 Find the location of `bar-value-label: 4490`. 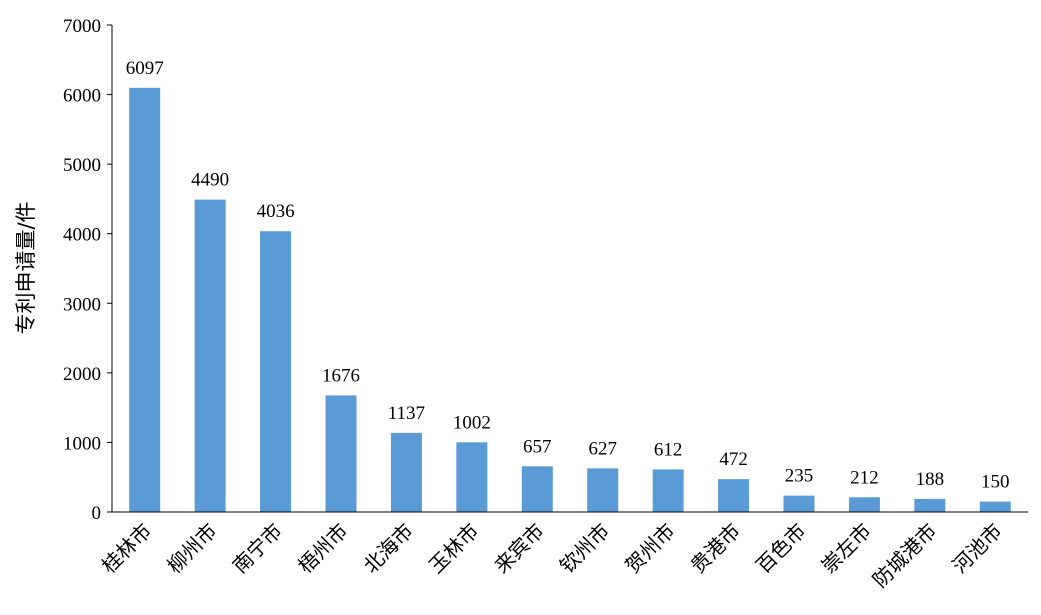

bar-value-label: 4490 is located at coordinates (210, 180).